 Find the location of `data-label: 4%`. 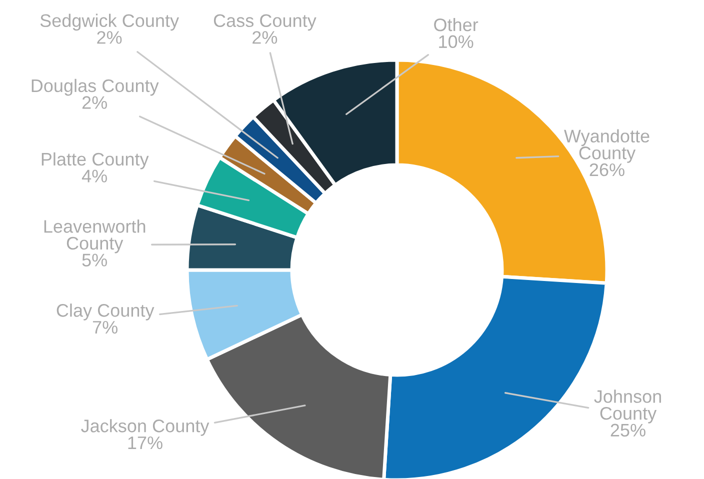

data-label: 4% is located at coordinates (95, 176).